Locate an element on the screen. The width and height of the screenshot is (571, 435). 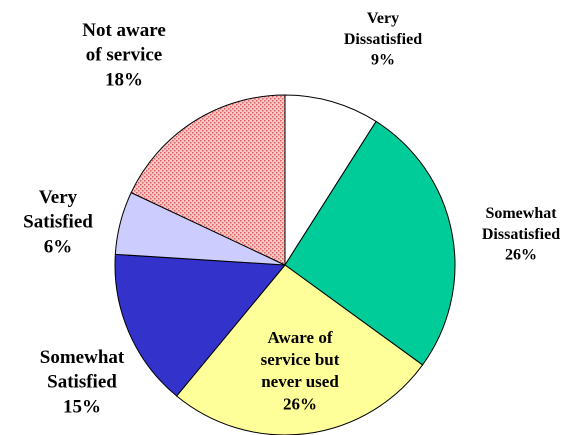
slice-label: Somewhat Dissatisfied 26% is located at coordinates (521, 234).